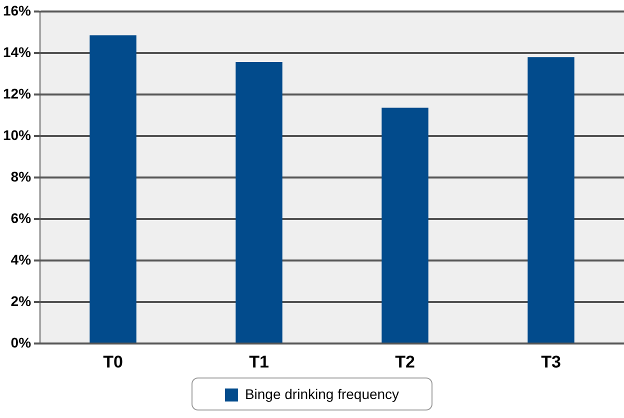 This screenshot has height=418, width=624. What do you see at coordinates (322, 394) in the screenshot?
I see `legend-label: Binge drinking frequency` at bounding box center [322, 394].